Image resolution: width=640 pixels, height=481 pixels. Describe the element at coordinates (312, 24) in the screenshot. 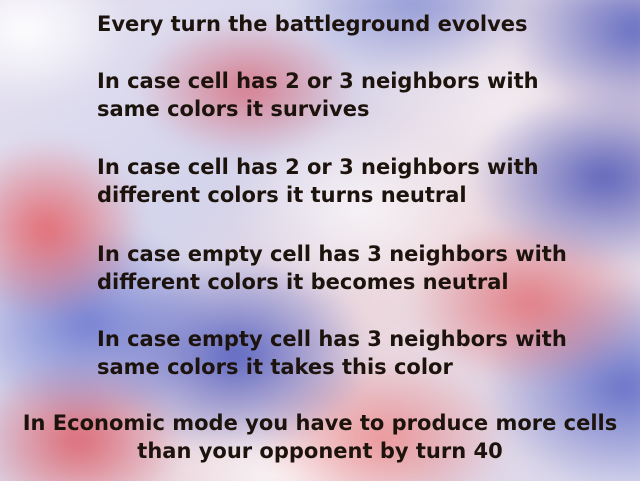

I see `rule-evolution: Every turn the battleground evolves` at that location.